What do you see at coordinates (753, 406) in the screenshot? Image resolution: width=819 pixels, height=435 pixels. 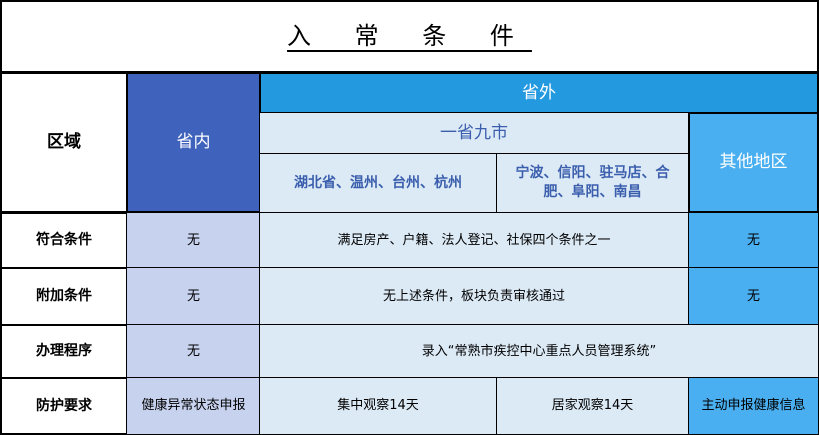 I see `other-cell: 主动申报健康信息` at bounding box center [753, 406].